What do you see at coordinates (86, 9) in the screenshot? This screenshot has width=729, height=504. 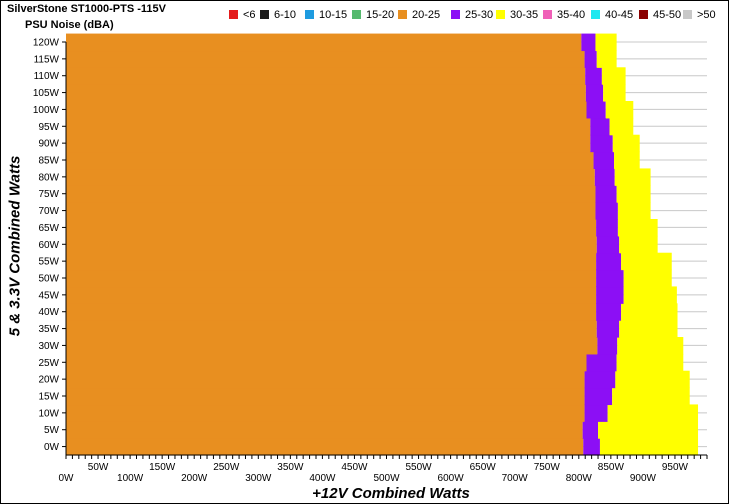 I see `chart-title: SilverStone ST1000-PTS -115V` at bounding box center [86, 9].